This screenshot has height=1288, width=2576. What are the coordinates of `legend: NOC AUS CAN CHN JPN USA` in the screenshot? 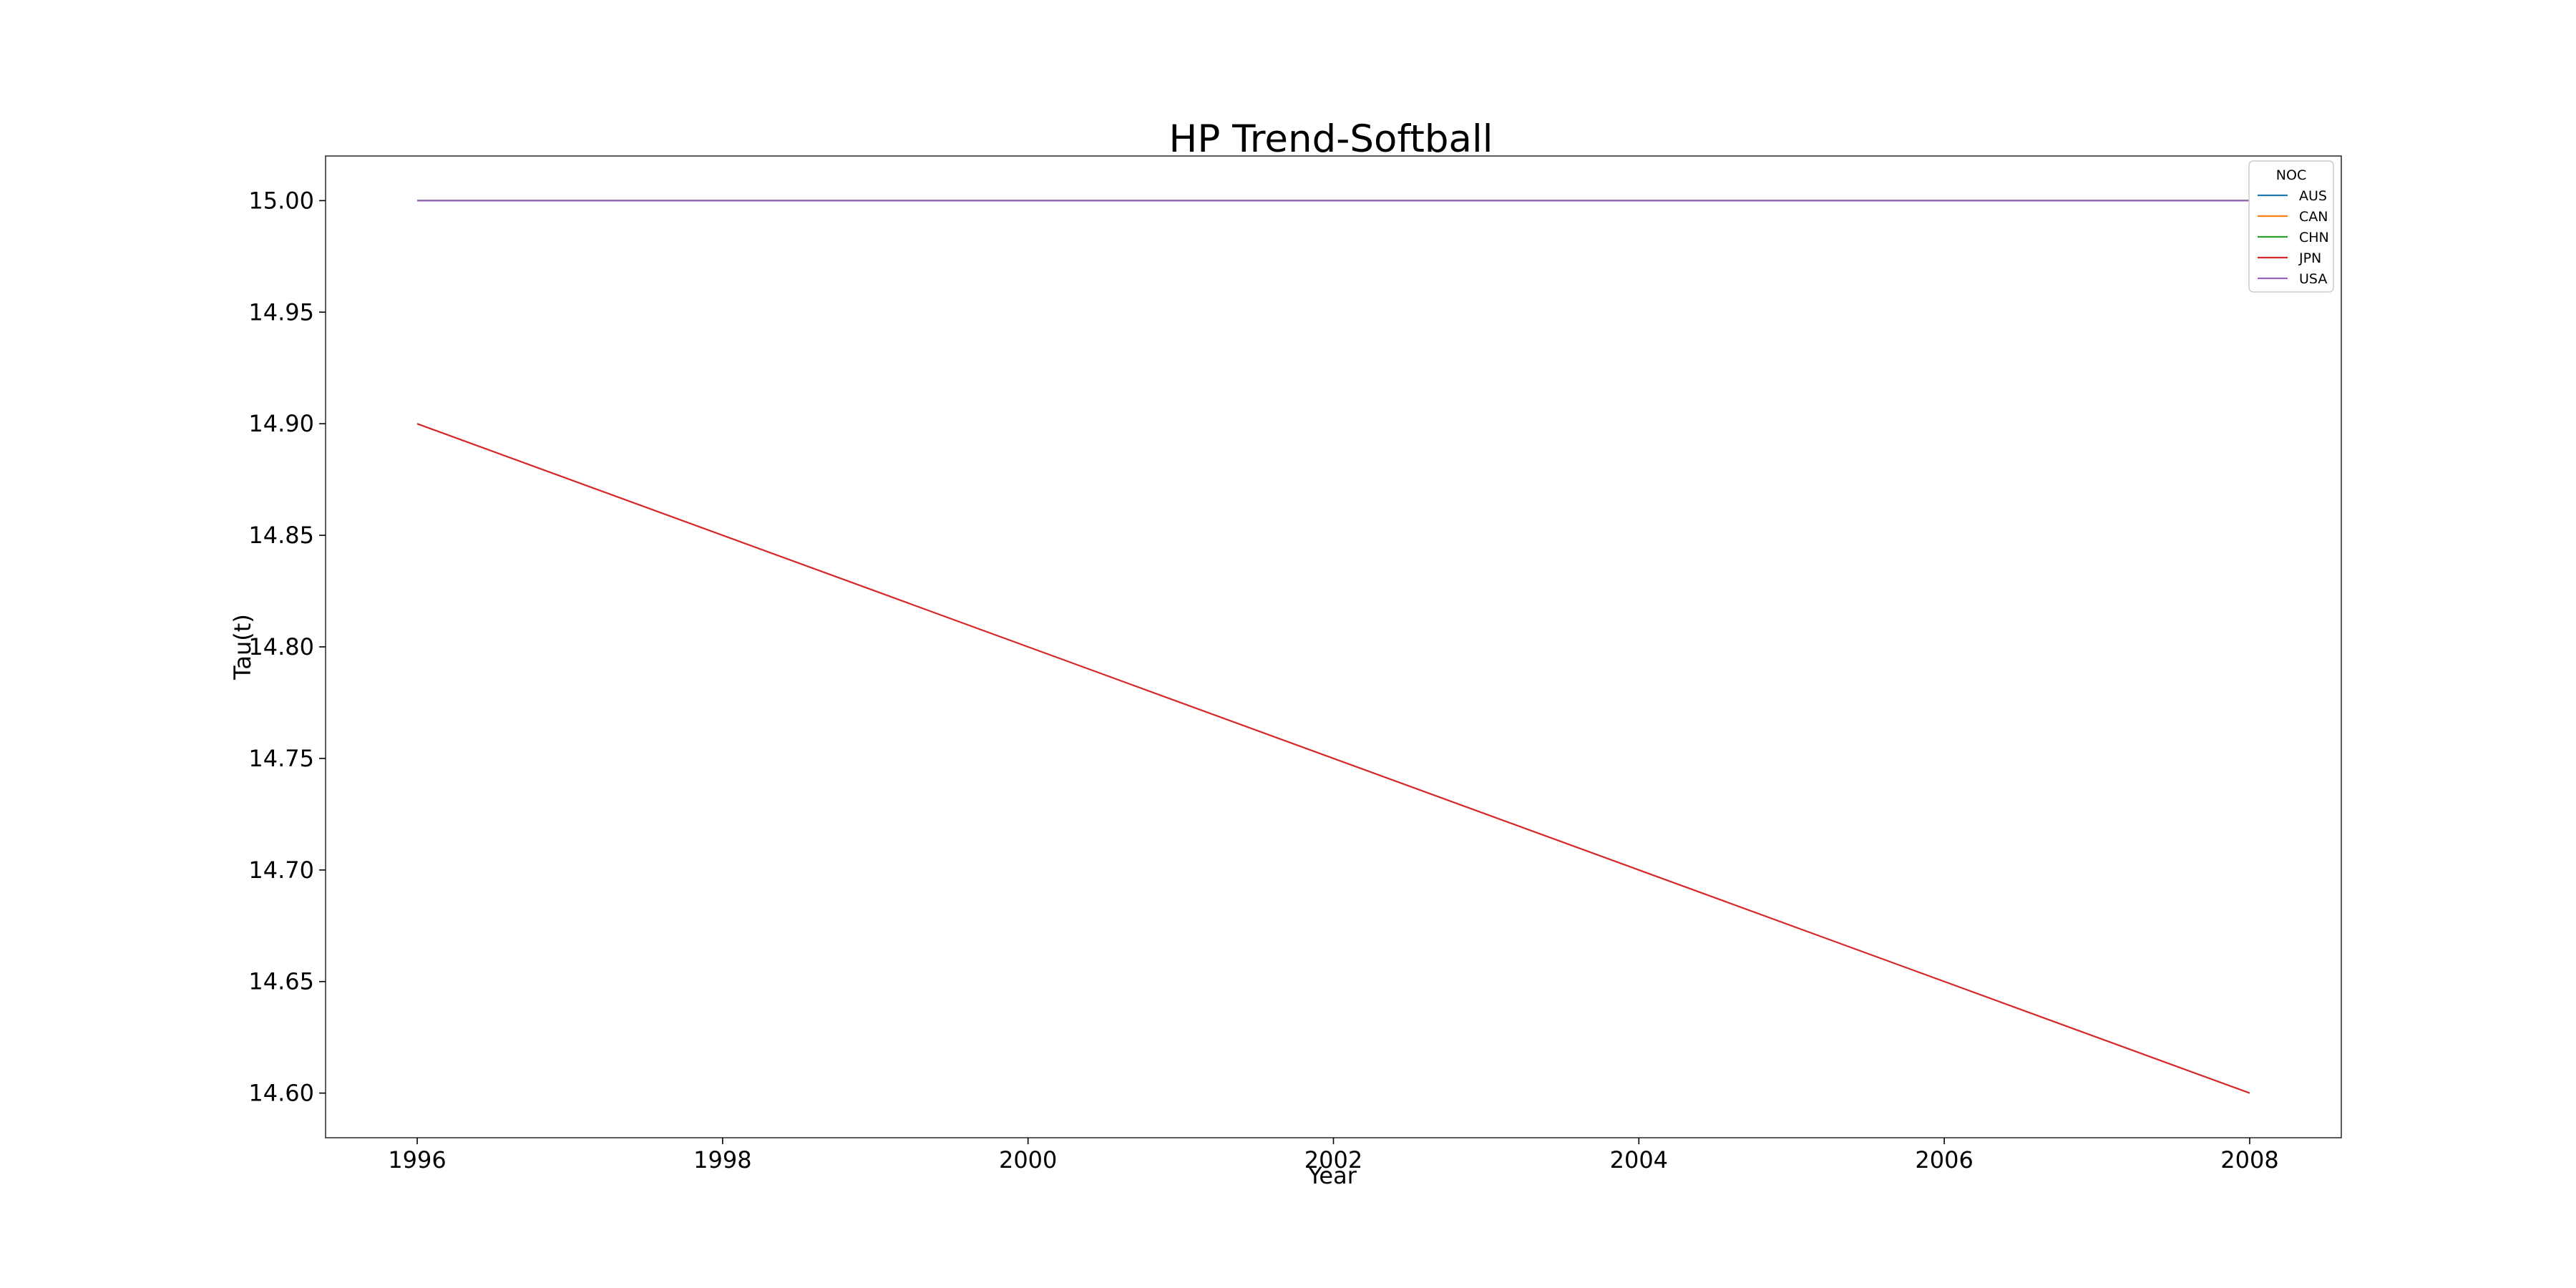 It's located at (2291, 226).